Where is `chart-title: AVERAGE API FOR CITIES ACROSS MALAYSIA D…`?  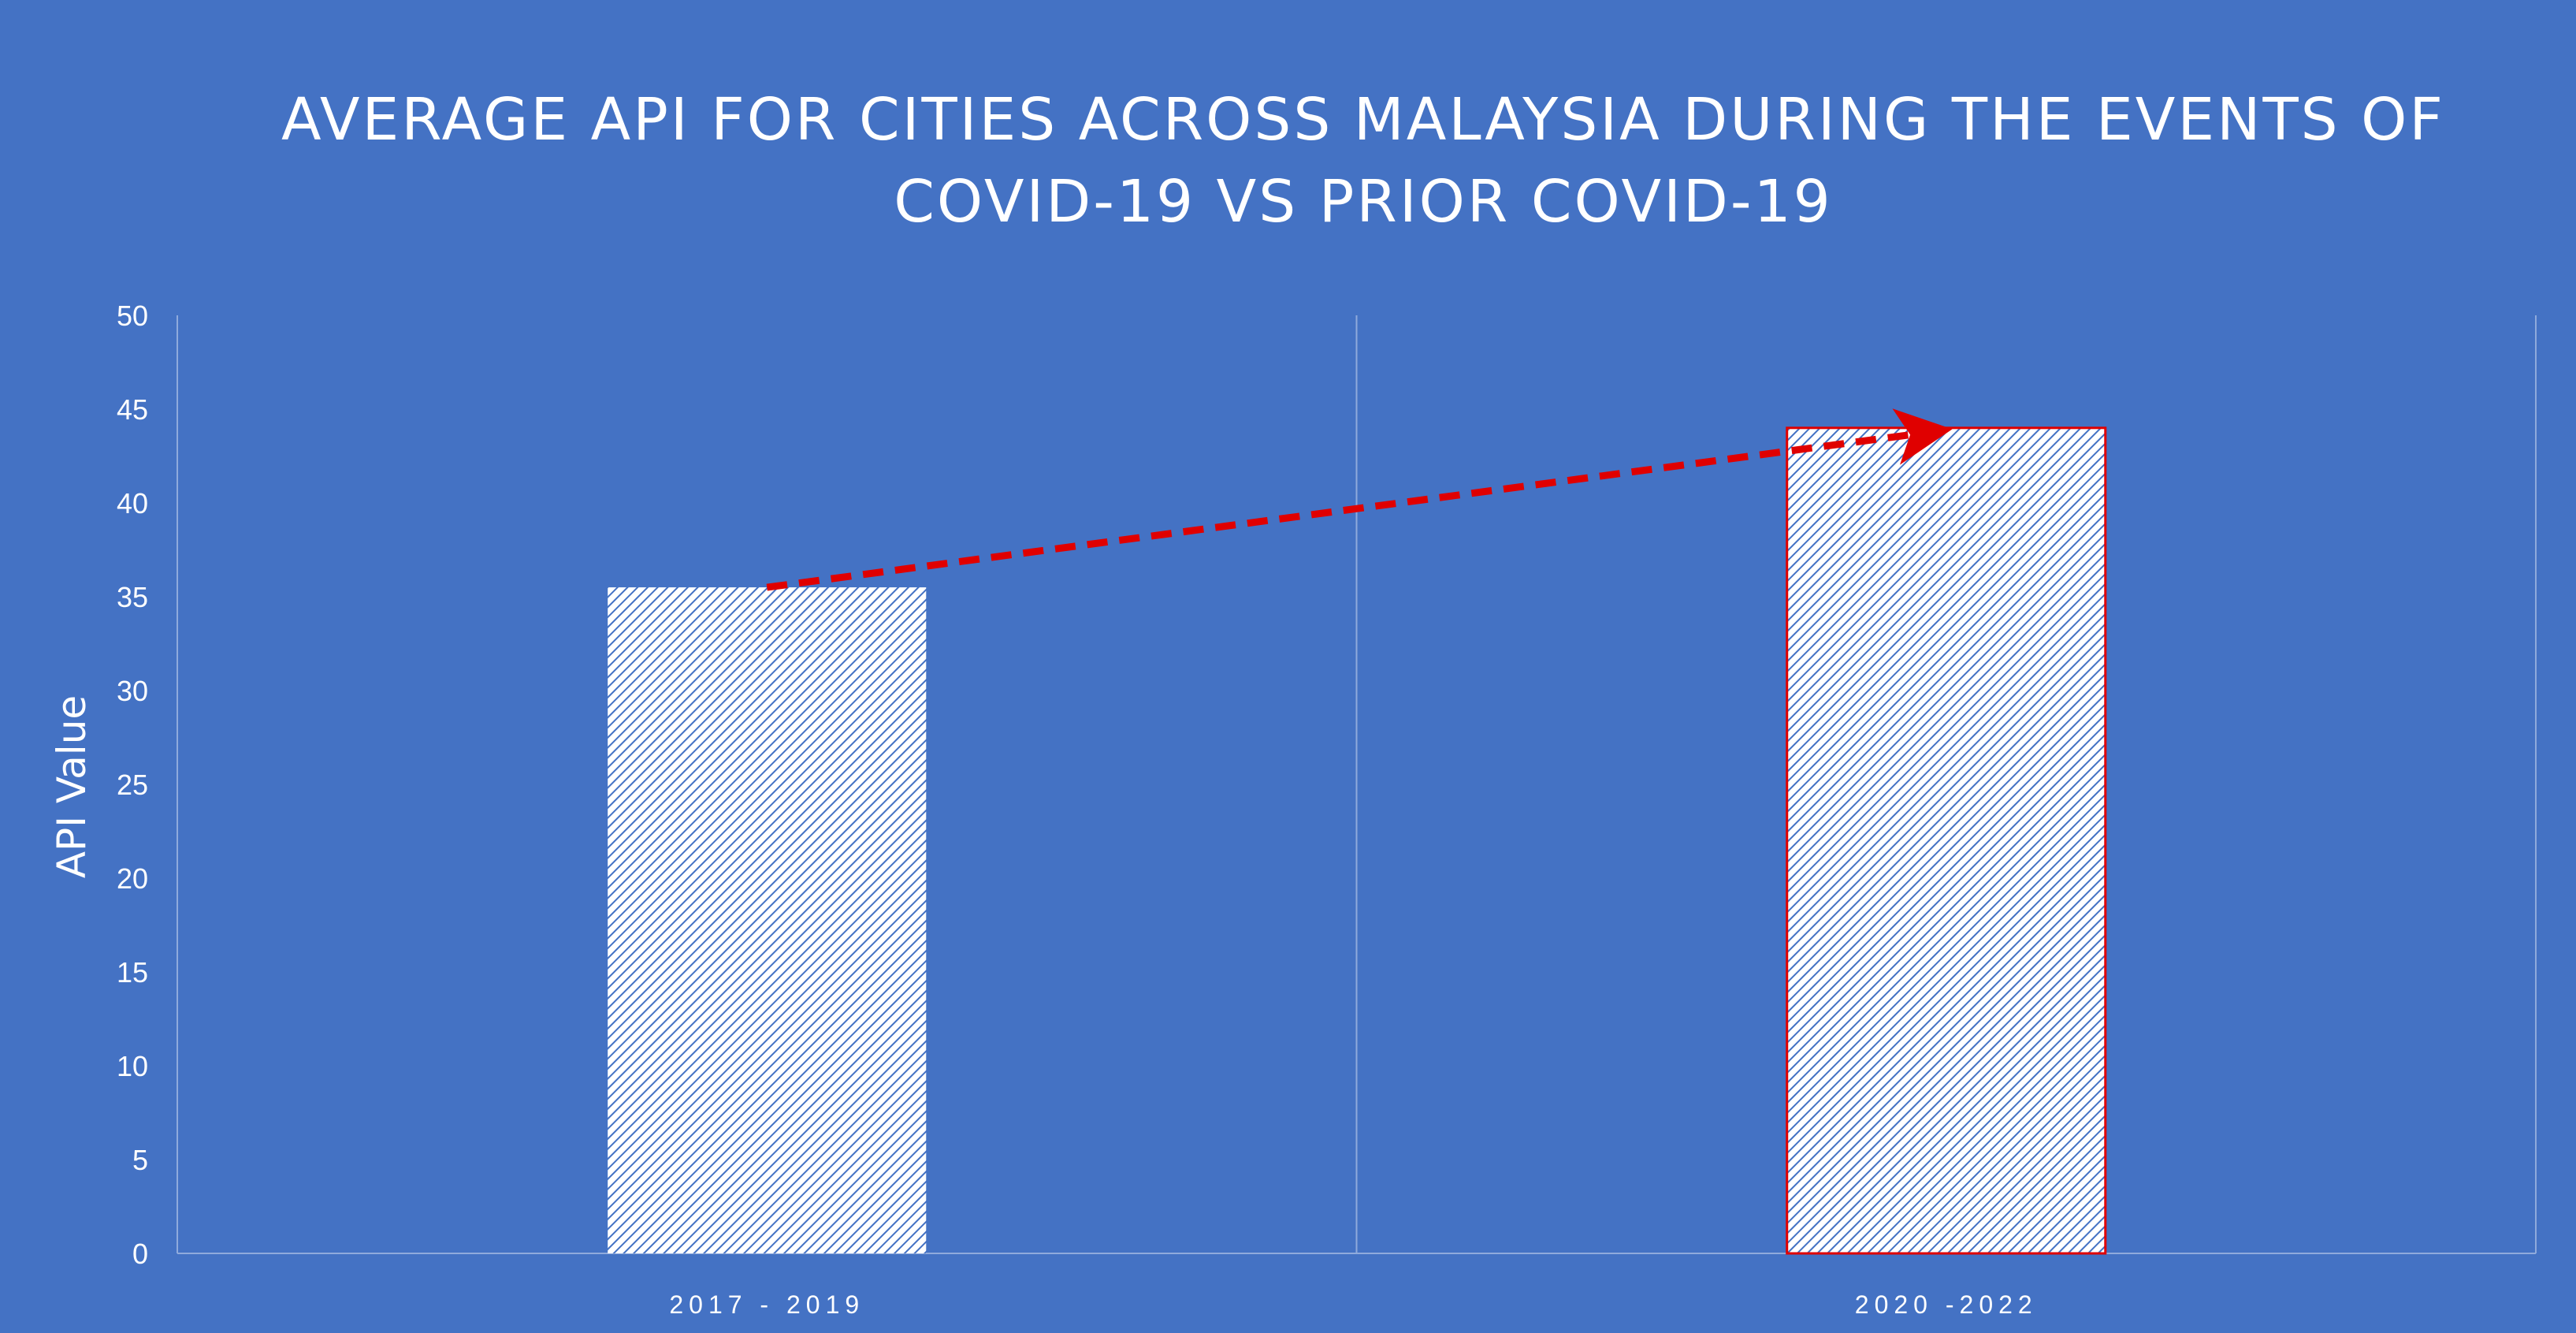
chart-title: AVERAGE API FOR CITIES ACROSS MALAYSIA D… is located at coordinates (1363, 161).